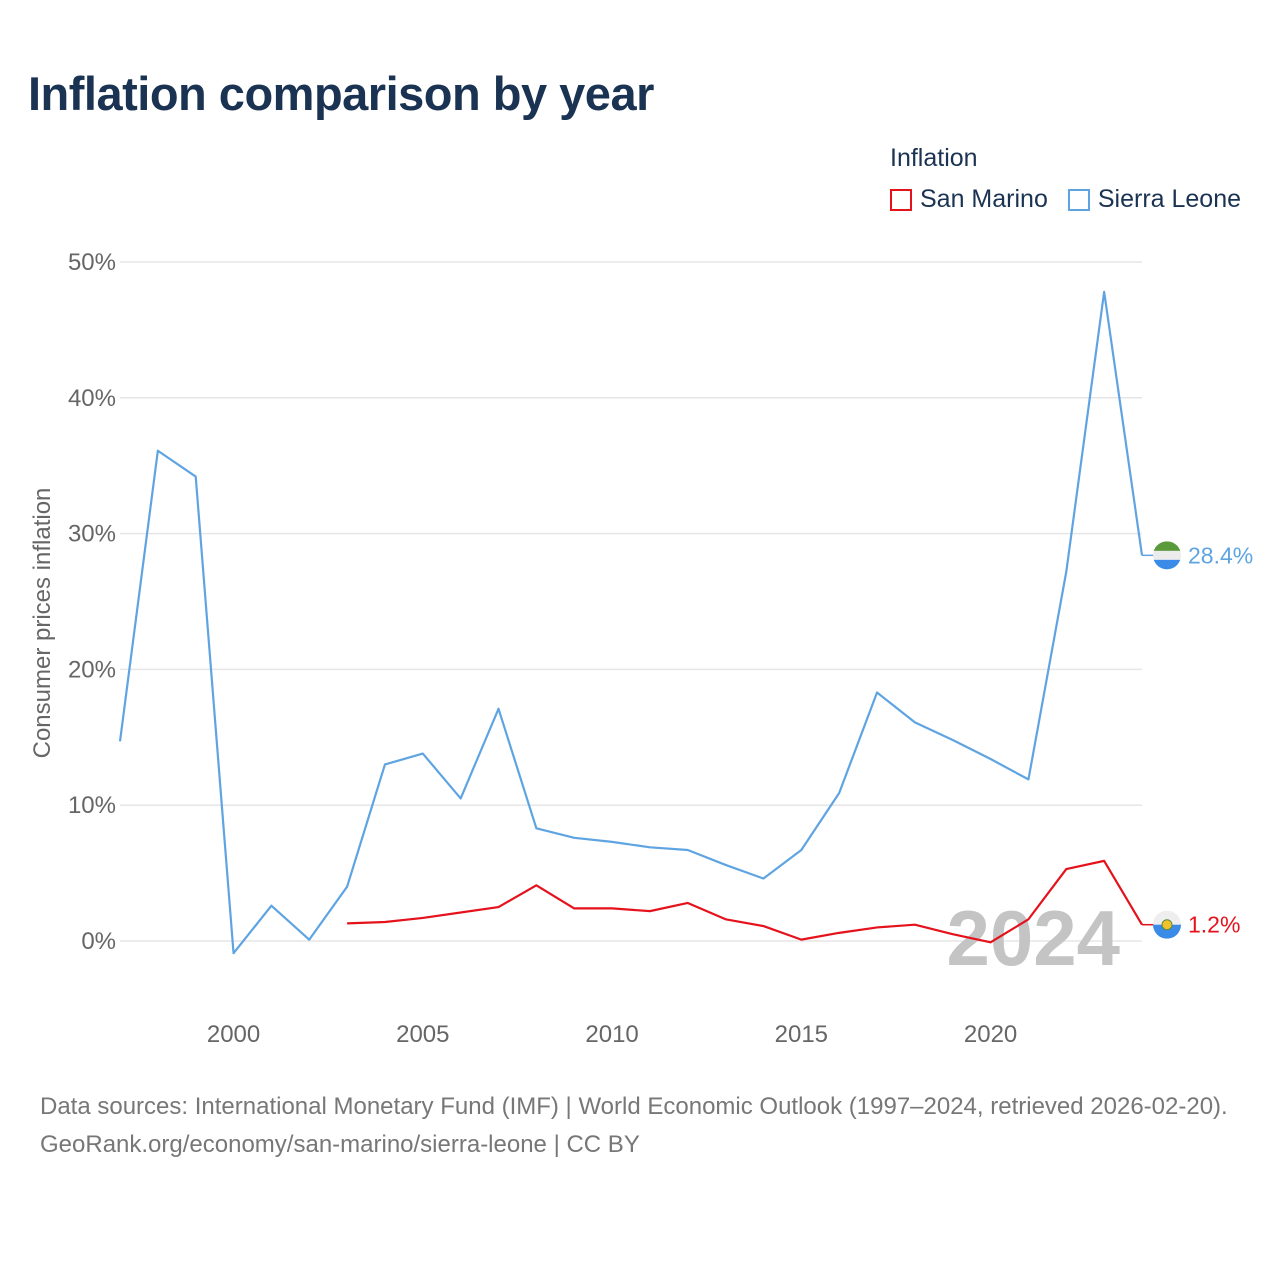 The height and width of the screenshot is (1280, 1280). I want to click on legend-title: Inflation, so click(934, 158).